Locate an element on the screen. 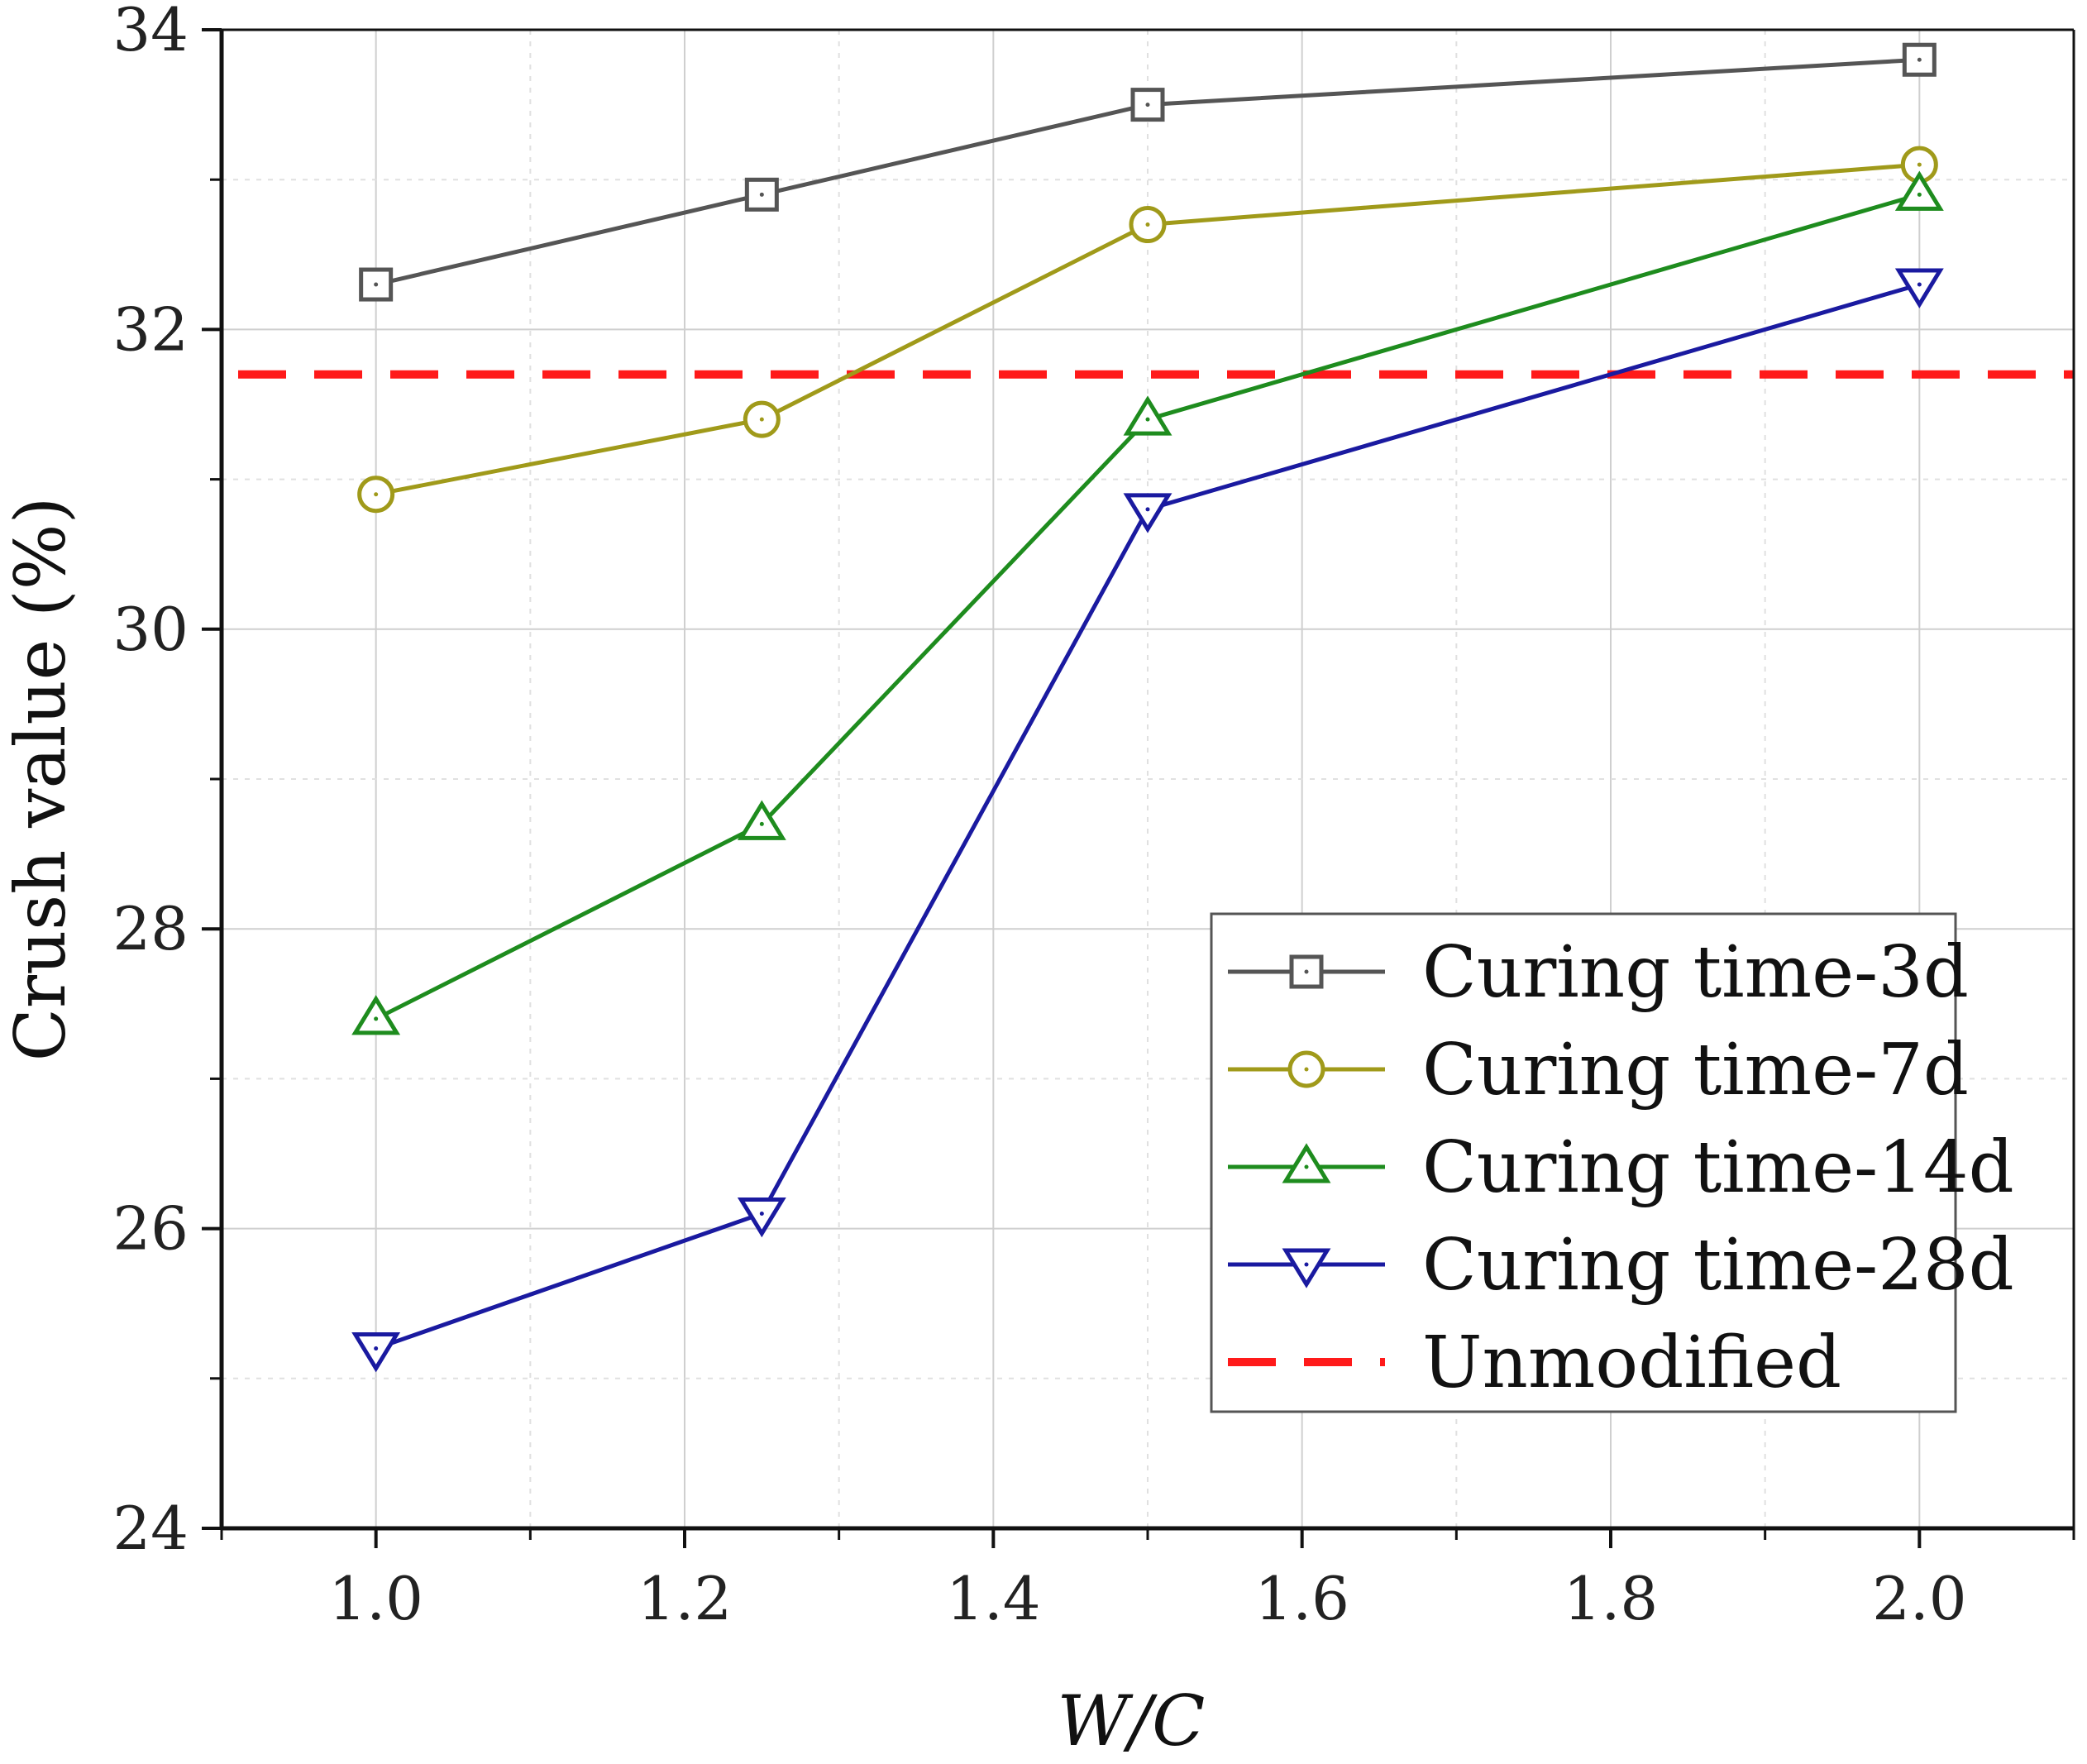  x-tick-label: 2.0 is located at coordinates (1919, 1598).